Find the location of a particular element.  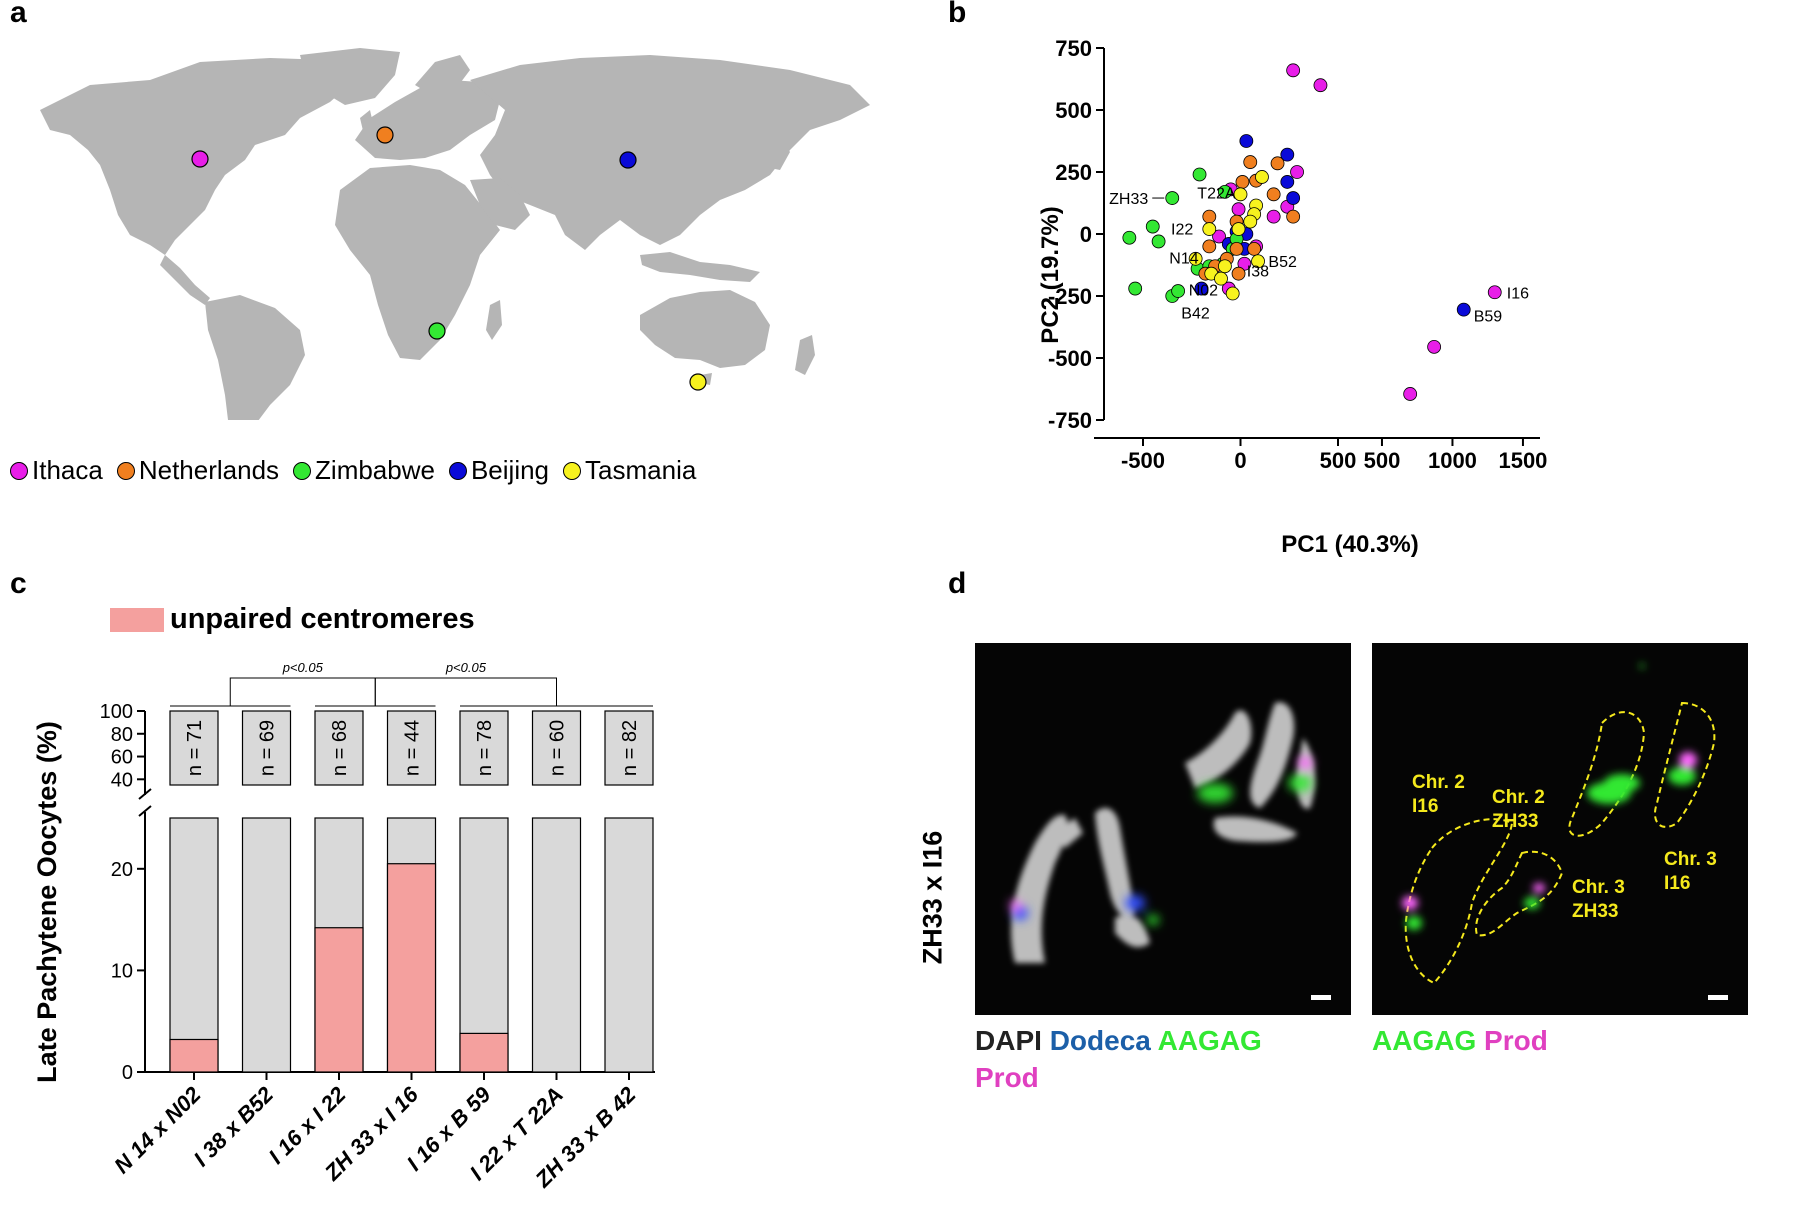

map-points is located at coordinates (449, 258).